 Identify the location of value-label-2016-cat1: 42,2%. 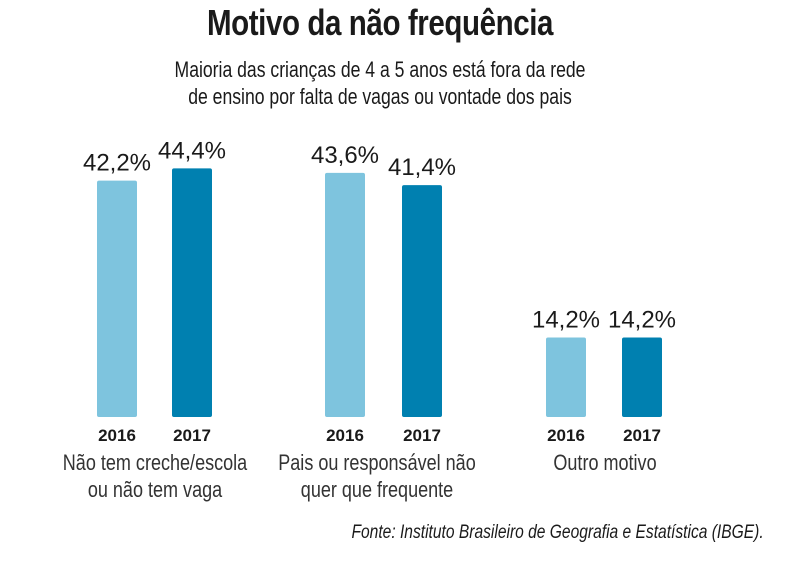
(117, 163).